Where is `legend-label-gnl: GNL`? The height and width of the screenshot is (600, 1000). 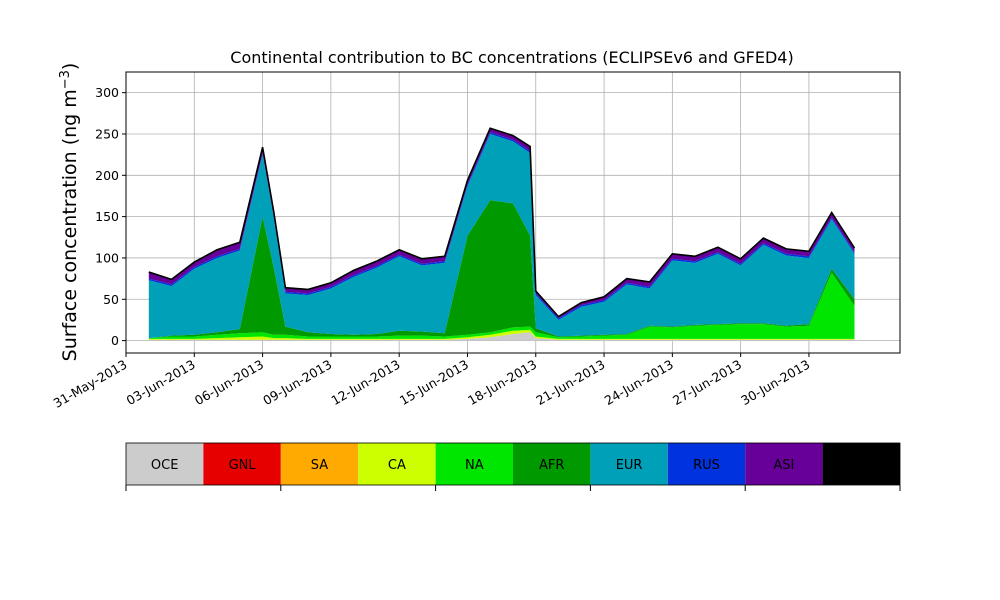 legend-label-gnl: GNL is located at coordinates (243, 465).